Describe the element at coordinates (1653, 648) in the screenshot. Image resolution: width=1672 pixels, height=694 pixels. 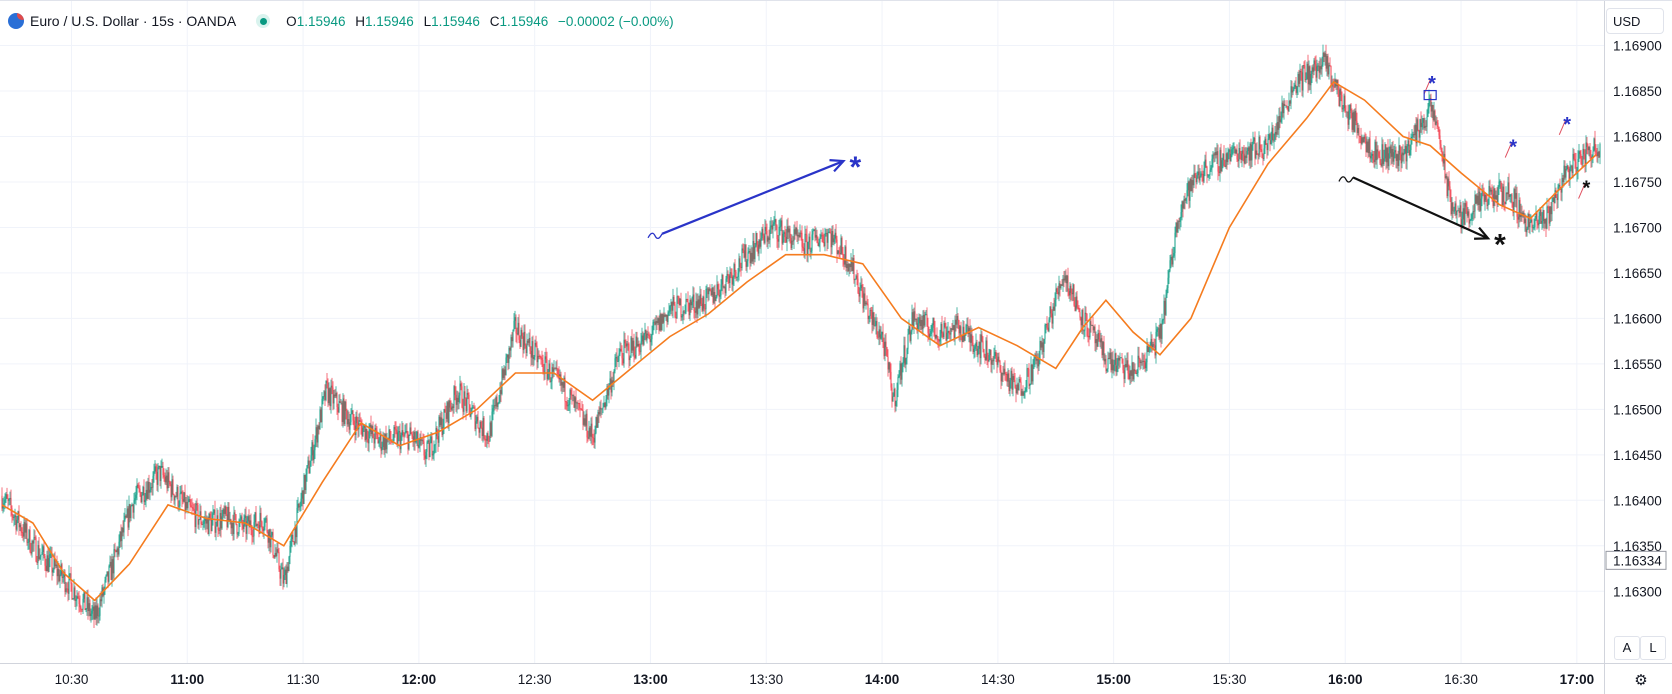
I see `log-scale-button: L` at that location.